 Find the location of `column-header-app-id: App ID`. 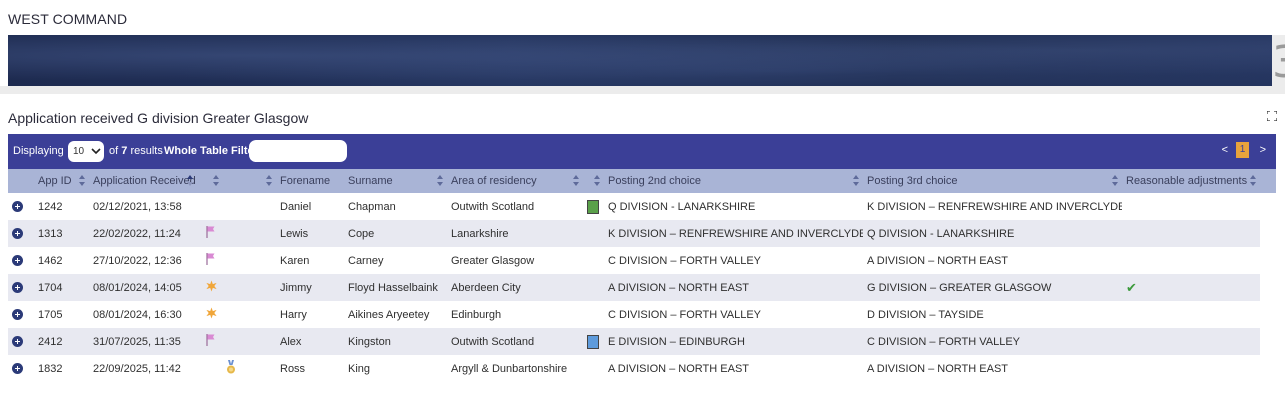

column-header-app-id: App ID is located at coordinates (61, 181).